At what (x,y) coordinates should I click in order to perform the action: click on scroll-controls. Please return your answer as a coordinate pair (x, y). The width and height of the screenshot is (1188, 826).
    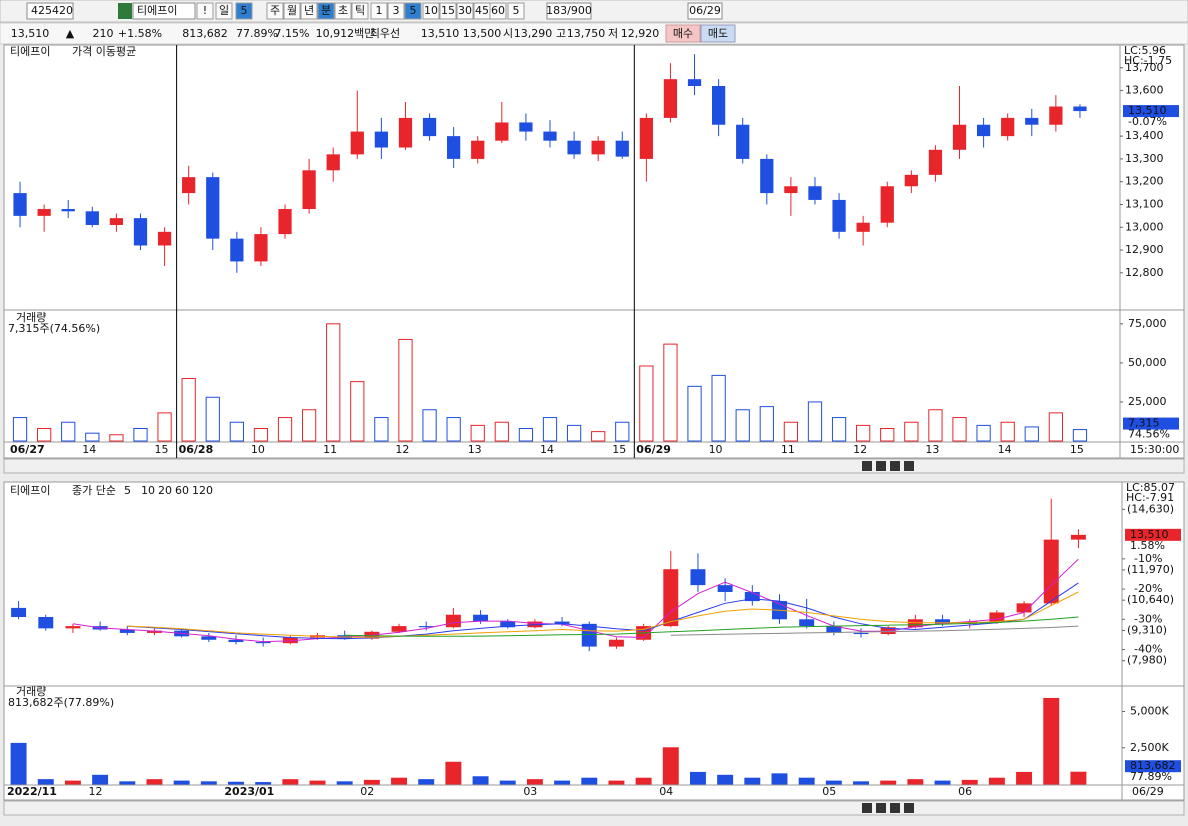
    Looking at the image, I should click on (888, 637).